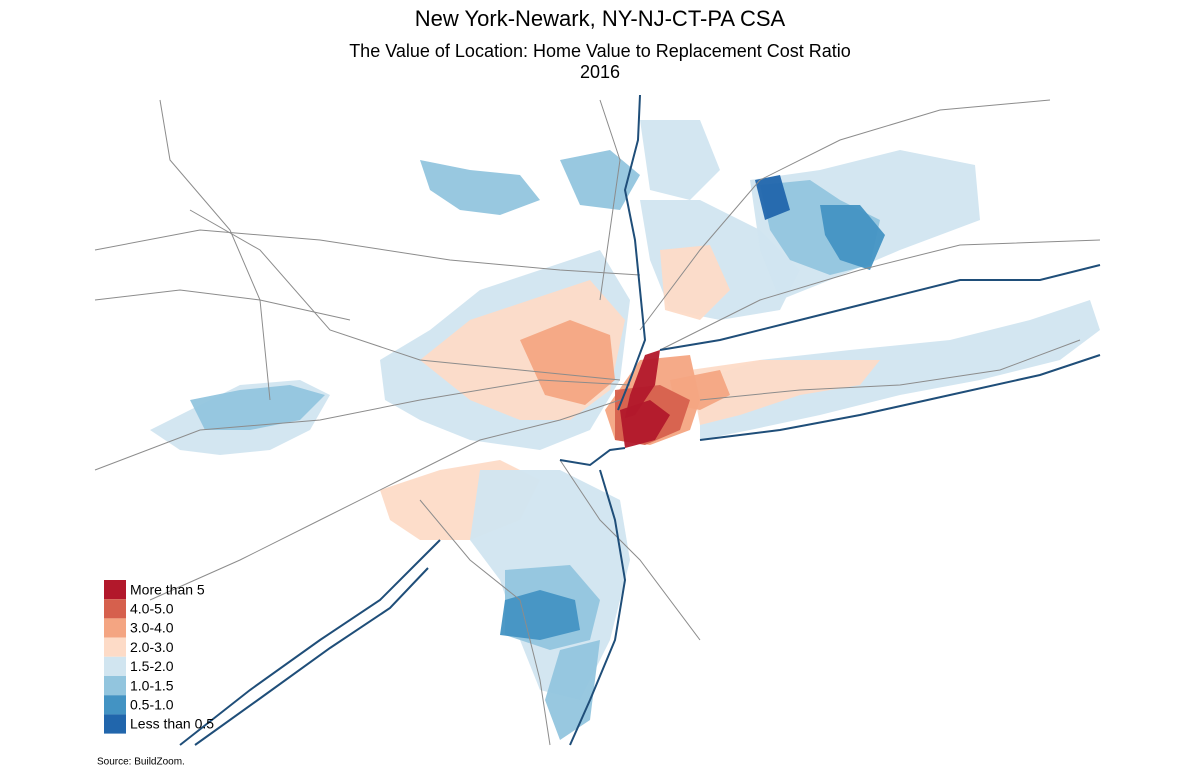 This screenshot has width=1200, height=773. What do you see at coordinates (167, 589) in the screenshot?
I see `legend-label: More than 5` at bounding box center [167, 589].